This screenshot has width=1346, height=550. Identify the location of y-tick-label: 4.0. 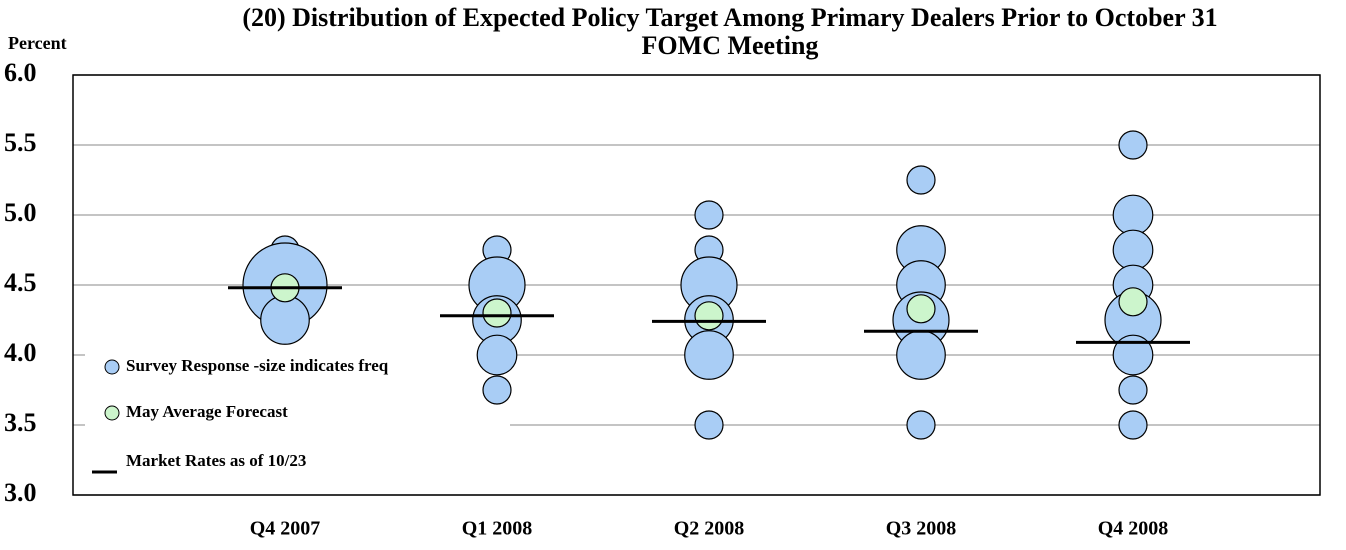
(20, 352).